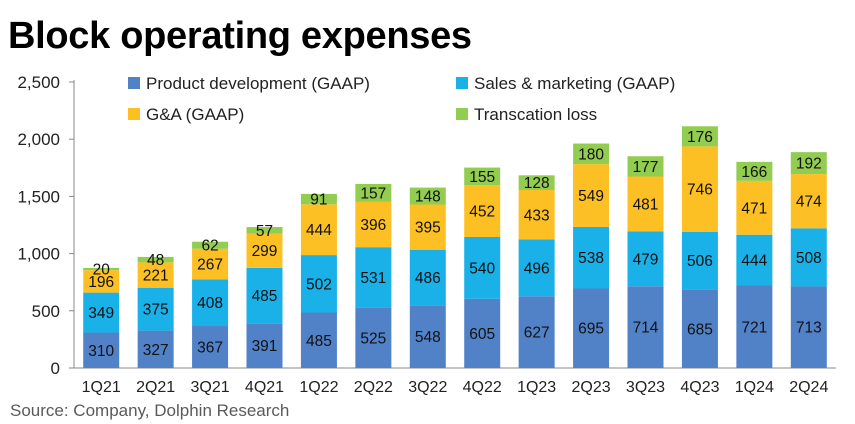  What do you see at coordinates (101, 387) in the screenshot?
I see `x-tick-label: 1Q21` at bounding box center [101, 387].